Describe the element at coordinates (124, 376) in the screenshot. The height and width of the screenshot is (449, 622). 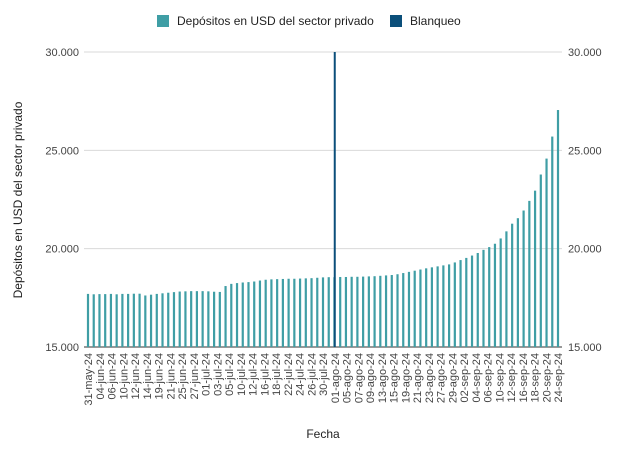
I see `x-tick-label: 10-jun-24` at that location.